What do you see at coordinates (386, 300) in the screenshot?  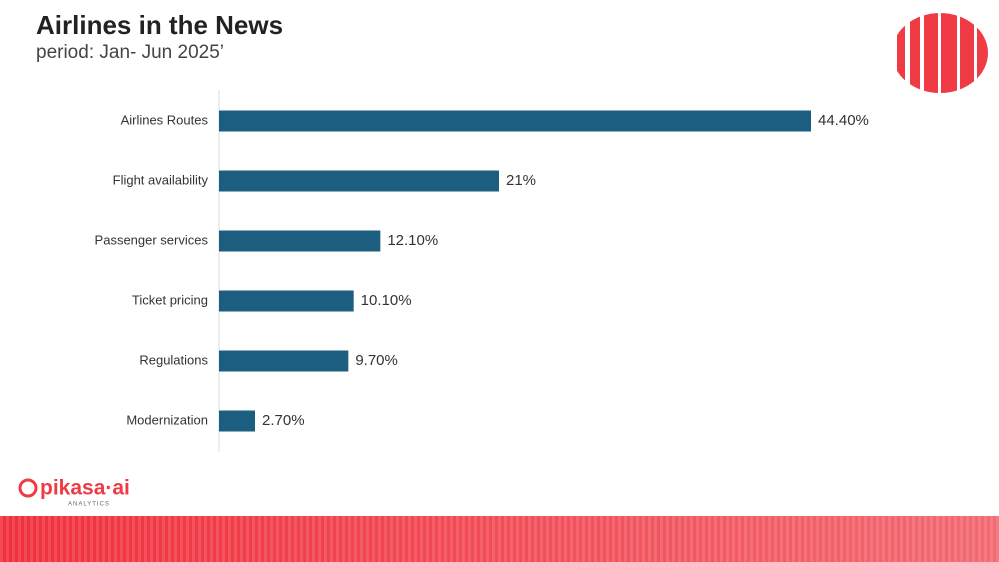 I see `value-label: 10.10%` at bounding box center [386, 300].